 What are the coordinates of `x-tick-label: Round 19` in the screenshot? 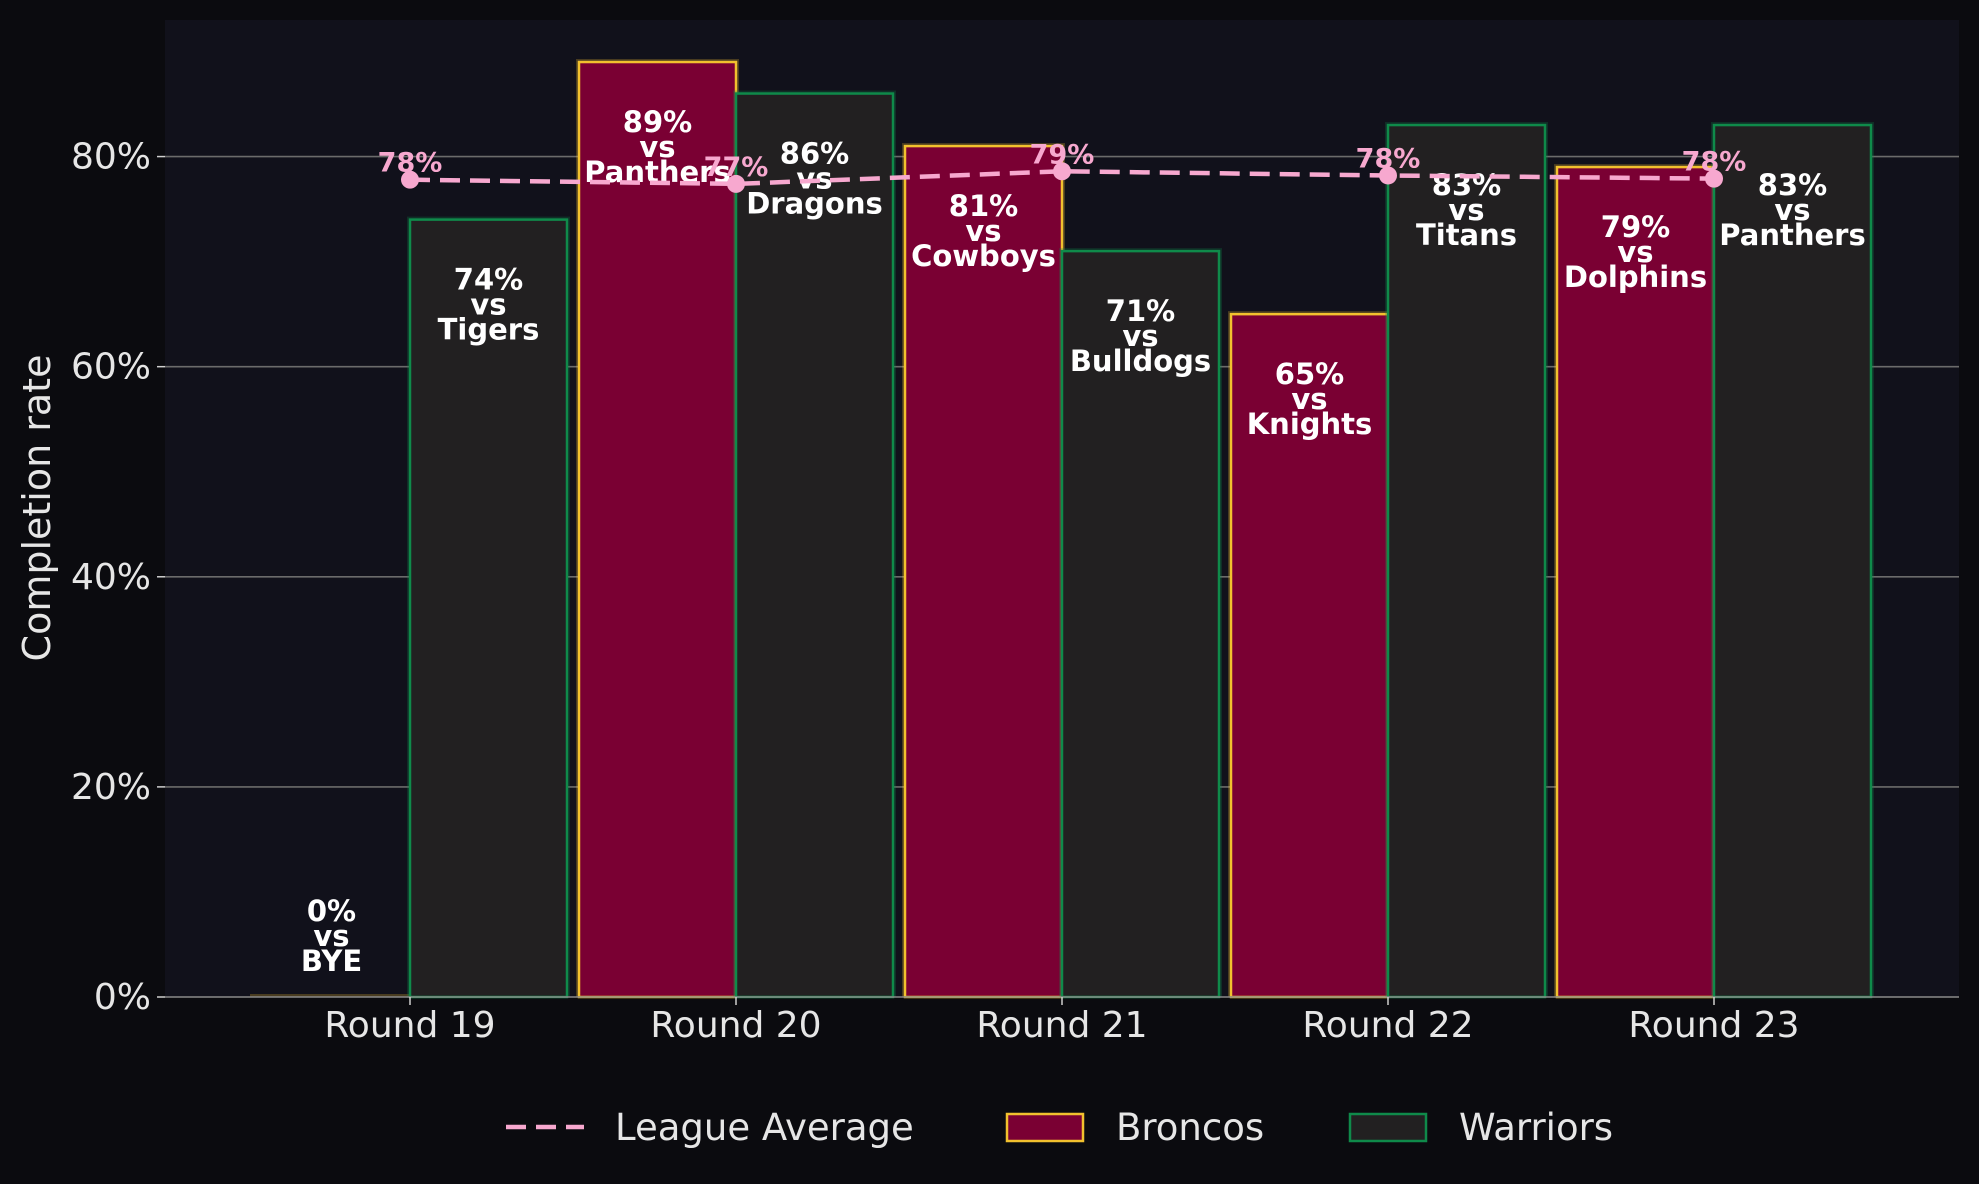 It's located at (409, 1025).